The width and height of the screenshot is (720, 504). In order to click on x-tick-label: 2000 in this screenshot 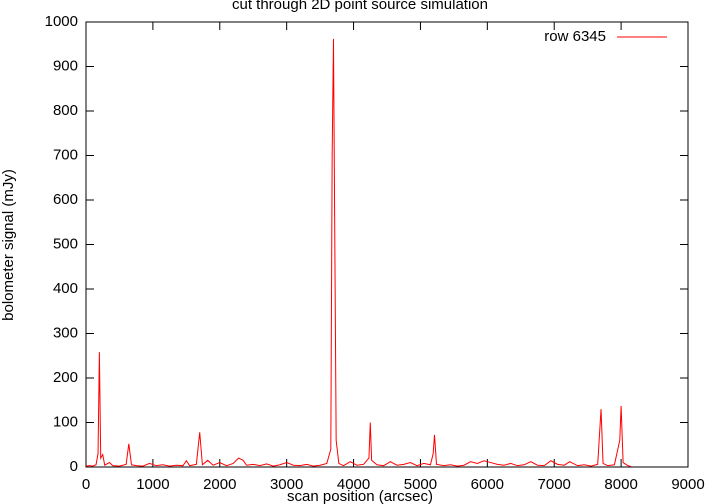, I will do `click(219, 484)`.